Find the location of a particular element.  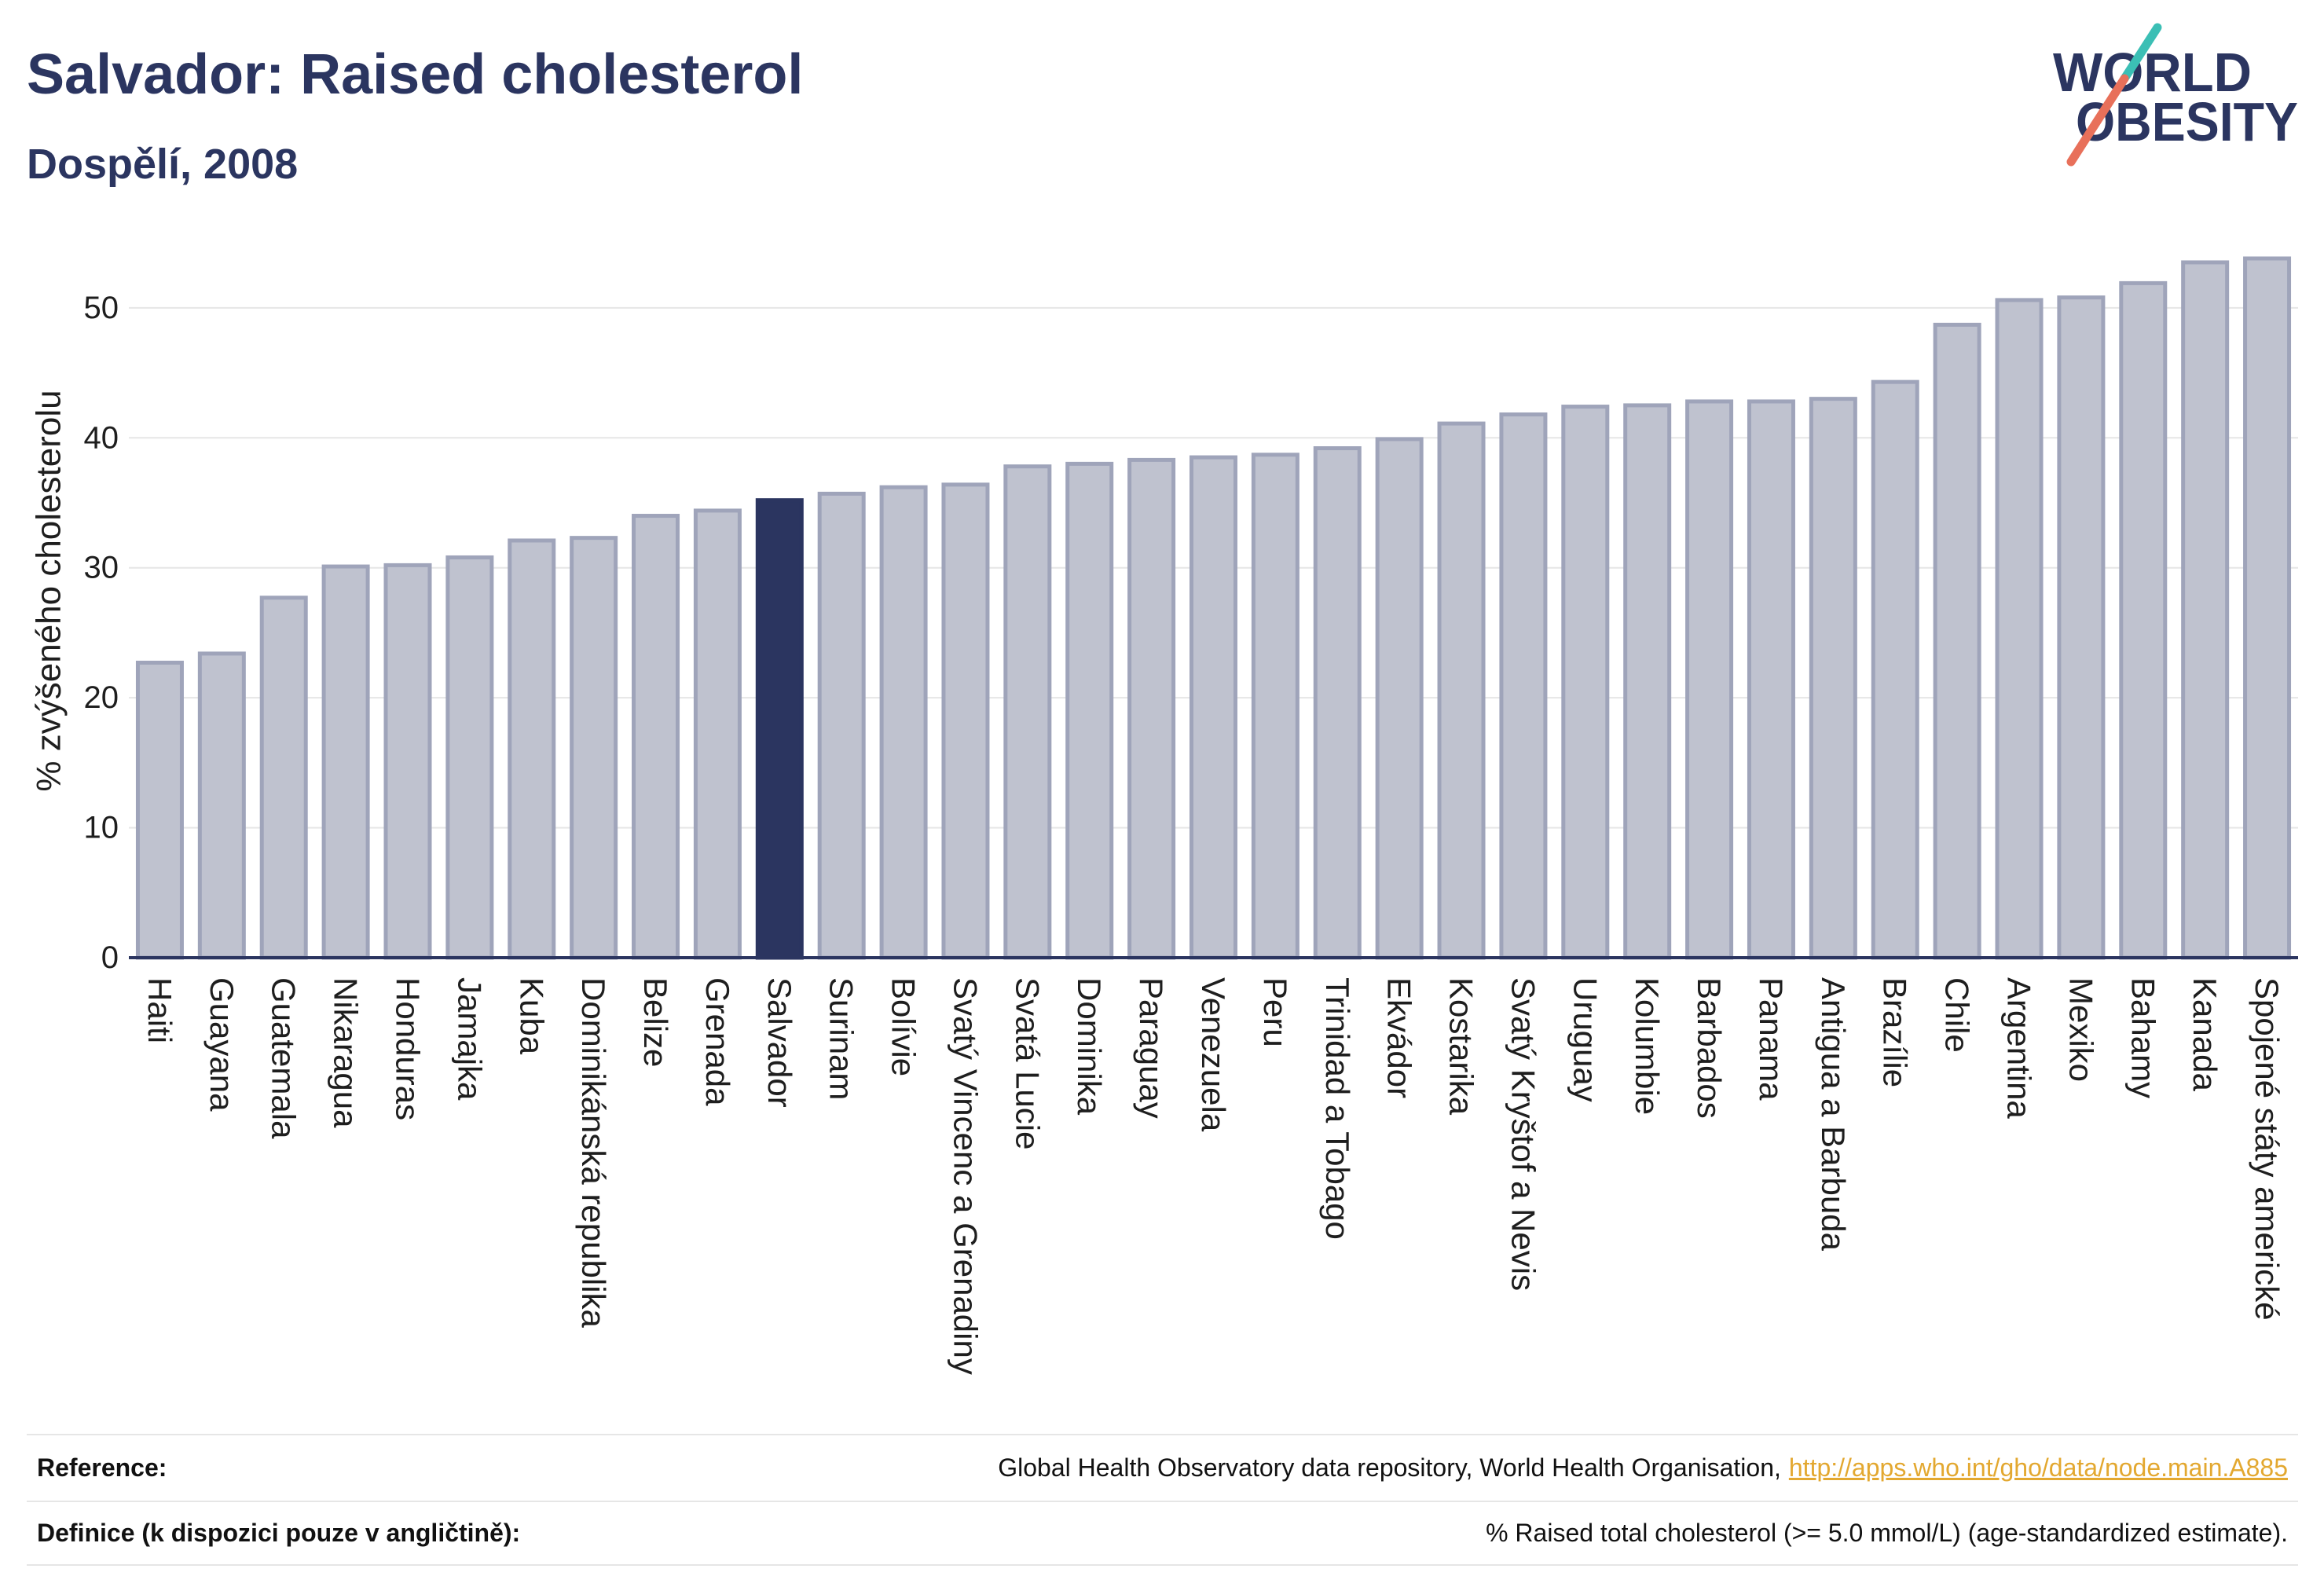

x-tick-label: Surinam is located at coordinates (841, 1038).